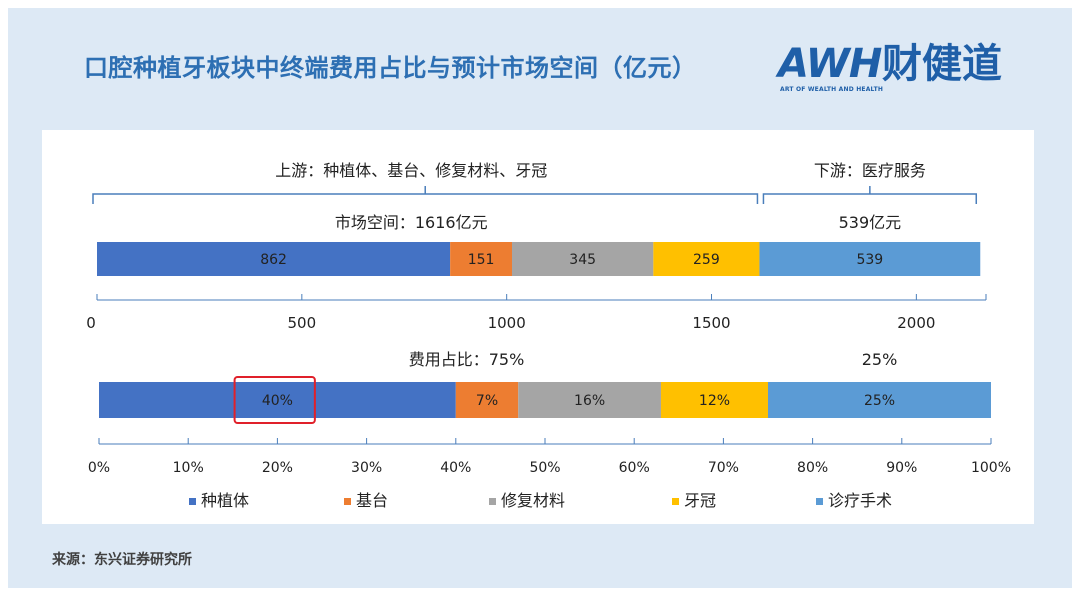  I want to click on x-tick-label: 1500, so click(711, 323).